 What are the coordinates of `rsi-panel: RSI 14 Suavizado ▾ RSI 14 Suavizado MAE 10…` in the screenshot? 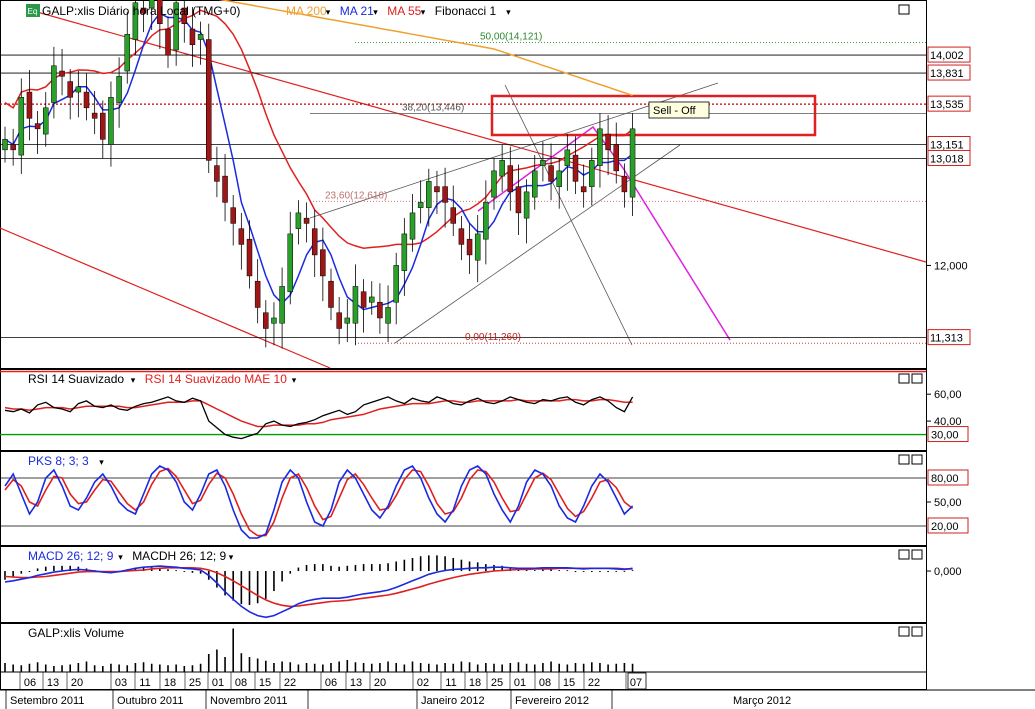 It's located at (484, 410).